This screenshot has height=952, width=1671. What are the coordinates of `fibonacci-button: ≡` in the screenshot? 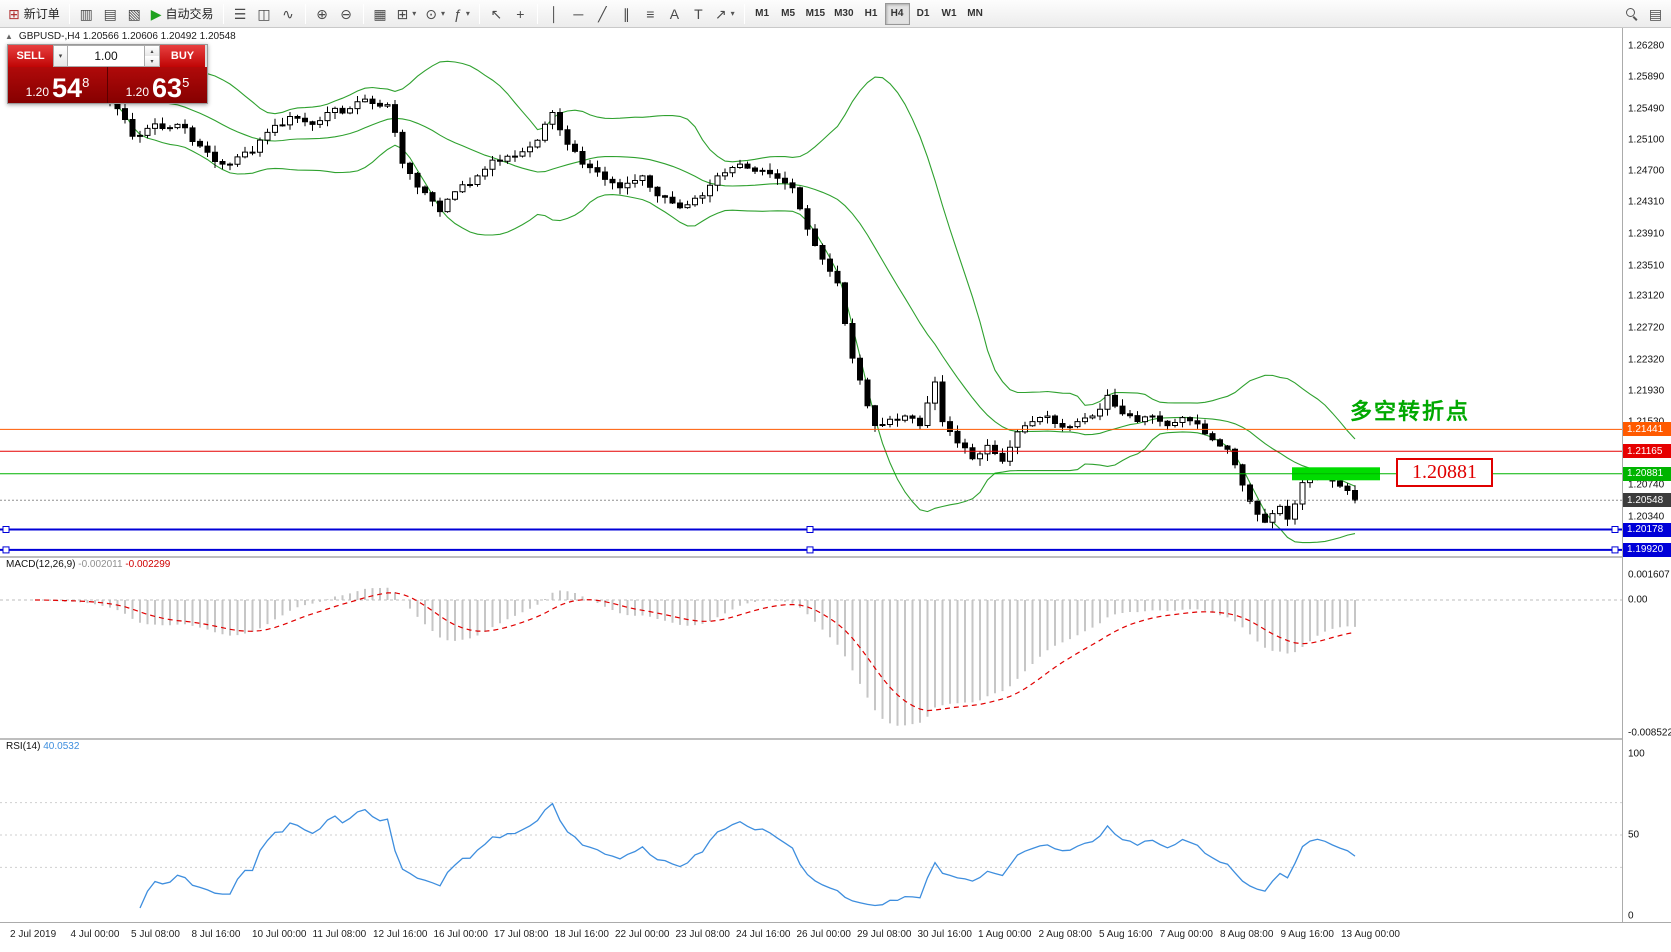 It's located at (650, 14).